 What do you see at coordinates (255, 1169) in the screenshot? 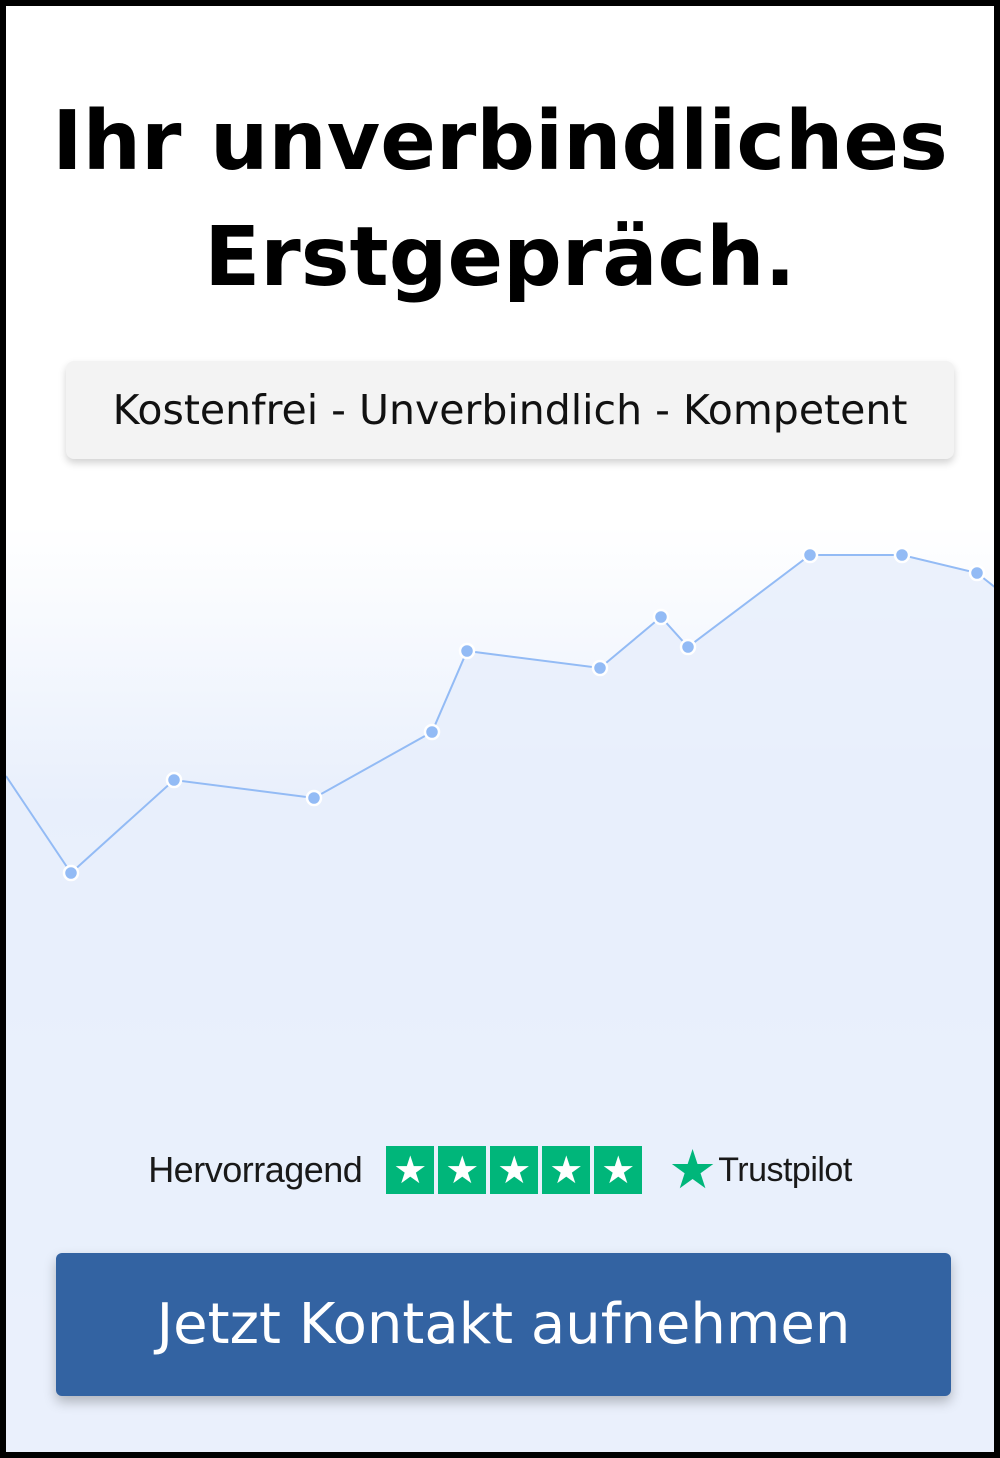
I see `rating-label: Hervorragend` at bounding box center [255, 1169].